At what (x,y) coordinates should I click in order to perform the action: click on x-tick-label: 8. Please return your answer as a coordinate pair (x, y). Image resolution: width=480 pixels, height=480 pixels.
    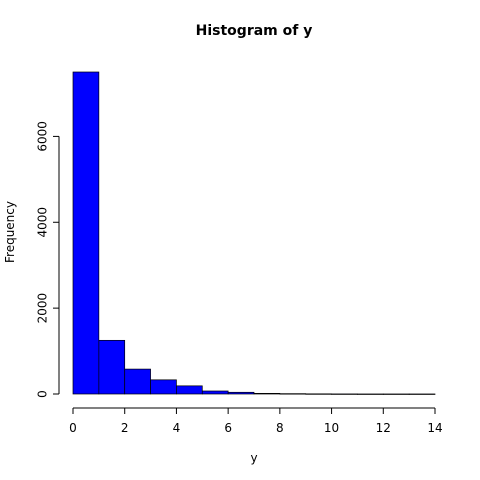
    Looking at the image, I should click on (280, 428).